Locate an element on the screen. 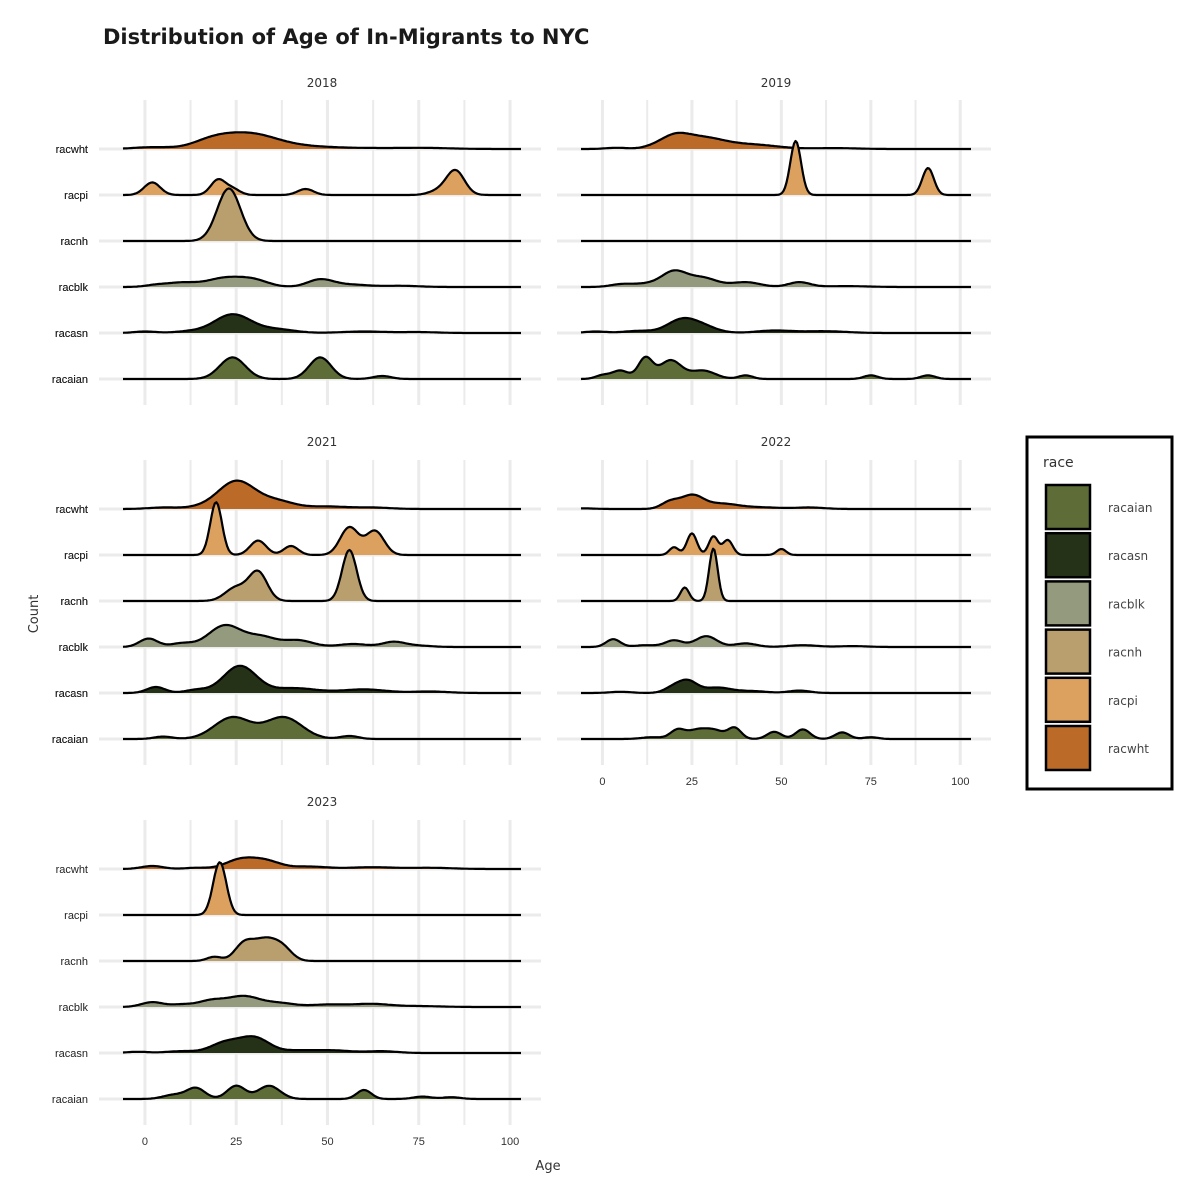 The width and height of the screenshot is (1200, 1200). legend-swatch-racwht is located at coordinates (1068, 748).